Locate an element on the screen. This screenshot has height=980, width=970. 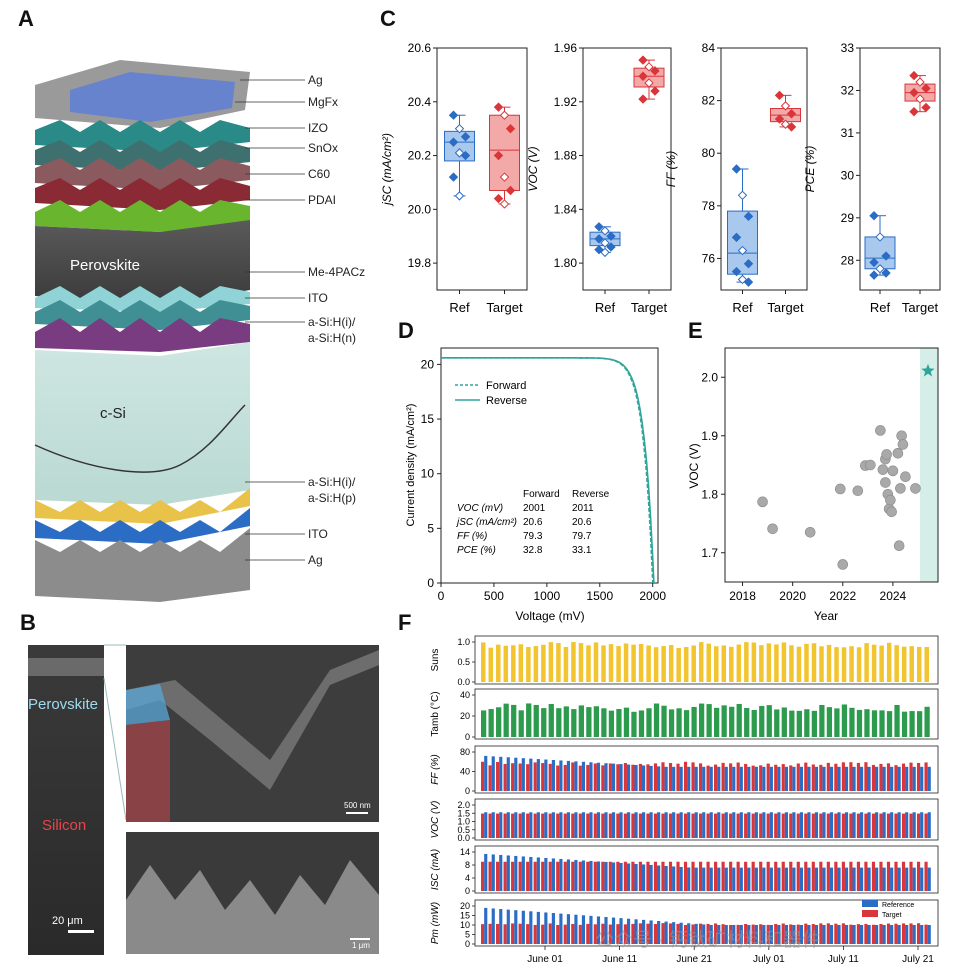
d-legend-forward: Forward is located at coordinates (506, 386).